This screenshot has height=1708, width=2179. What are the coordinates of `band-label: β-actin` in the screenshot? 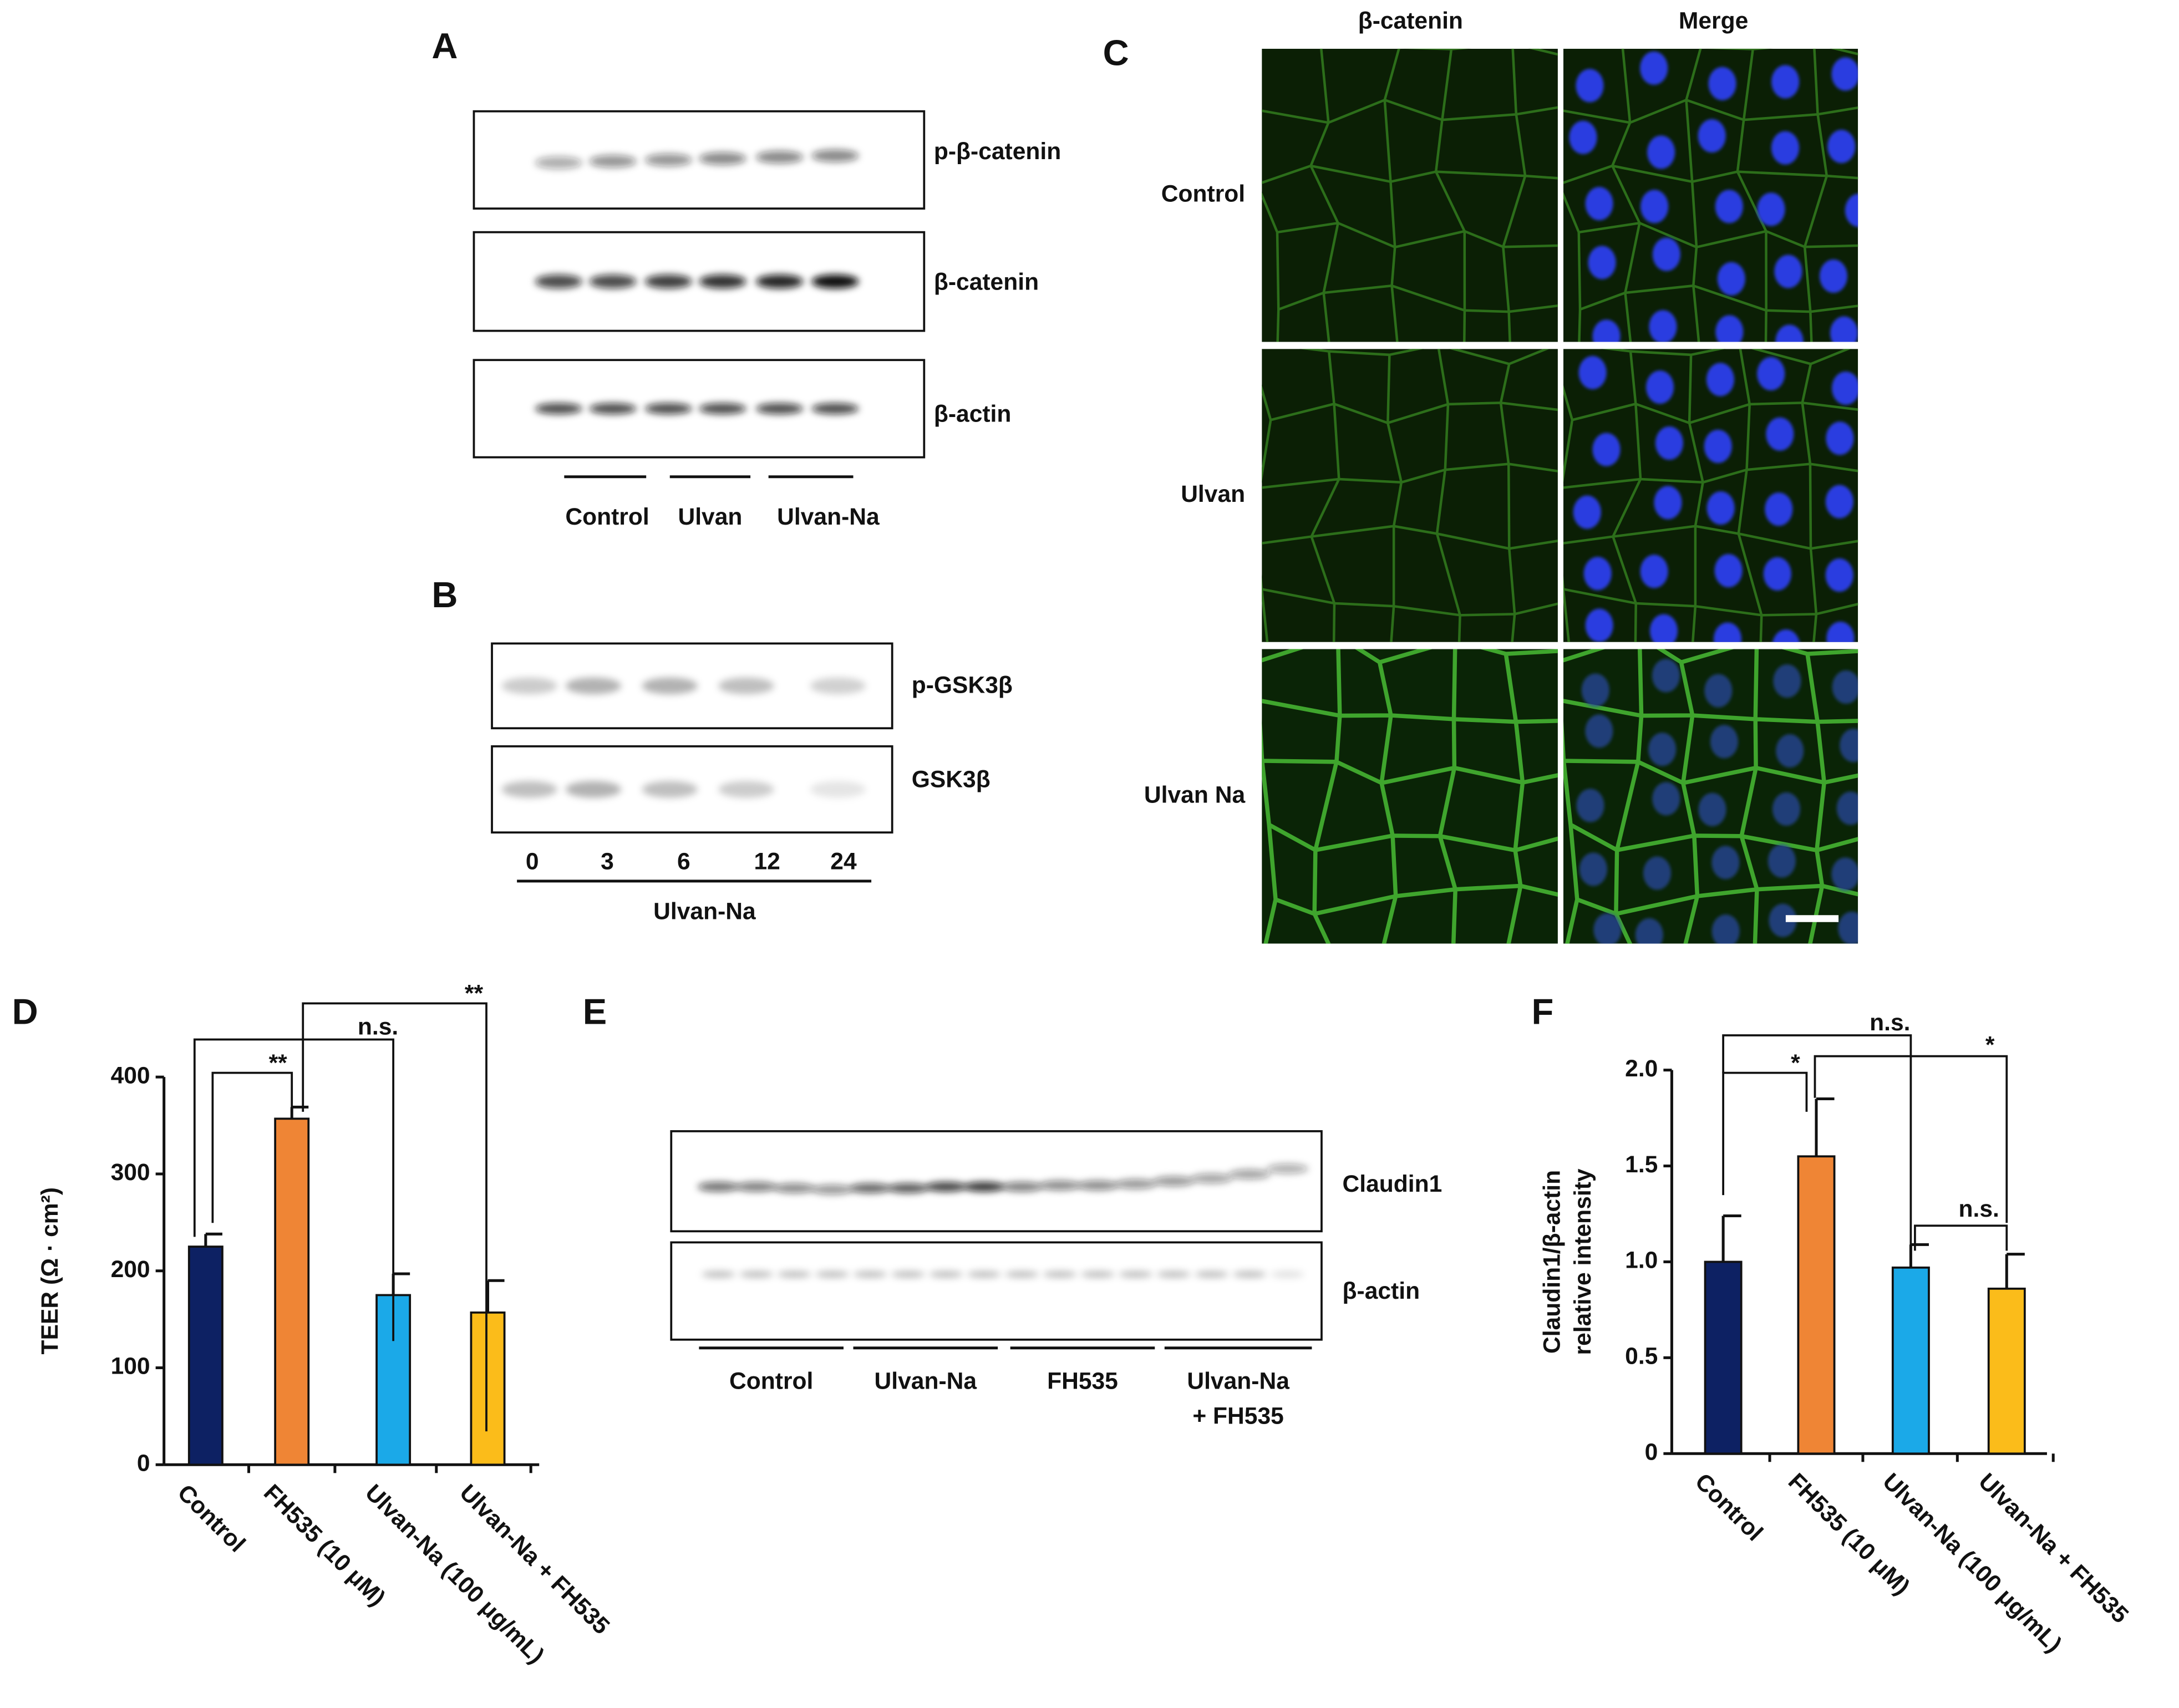 It's located at (1381, 1291).